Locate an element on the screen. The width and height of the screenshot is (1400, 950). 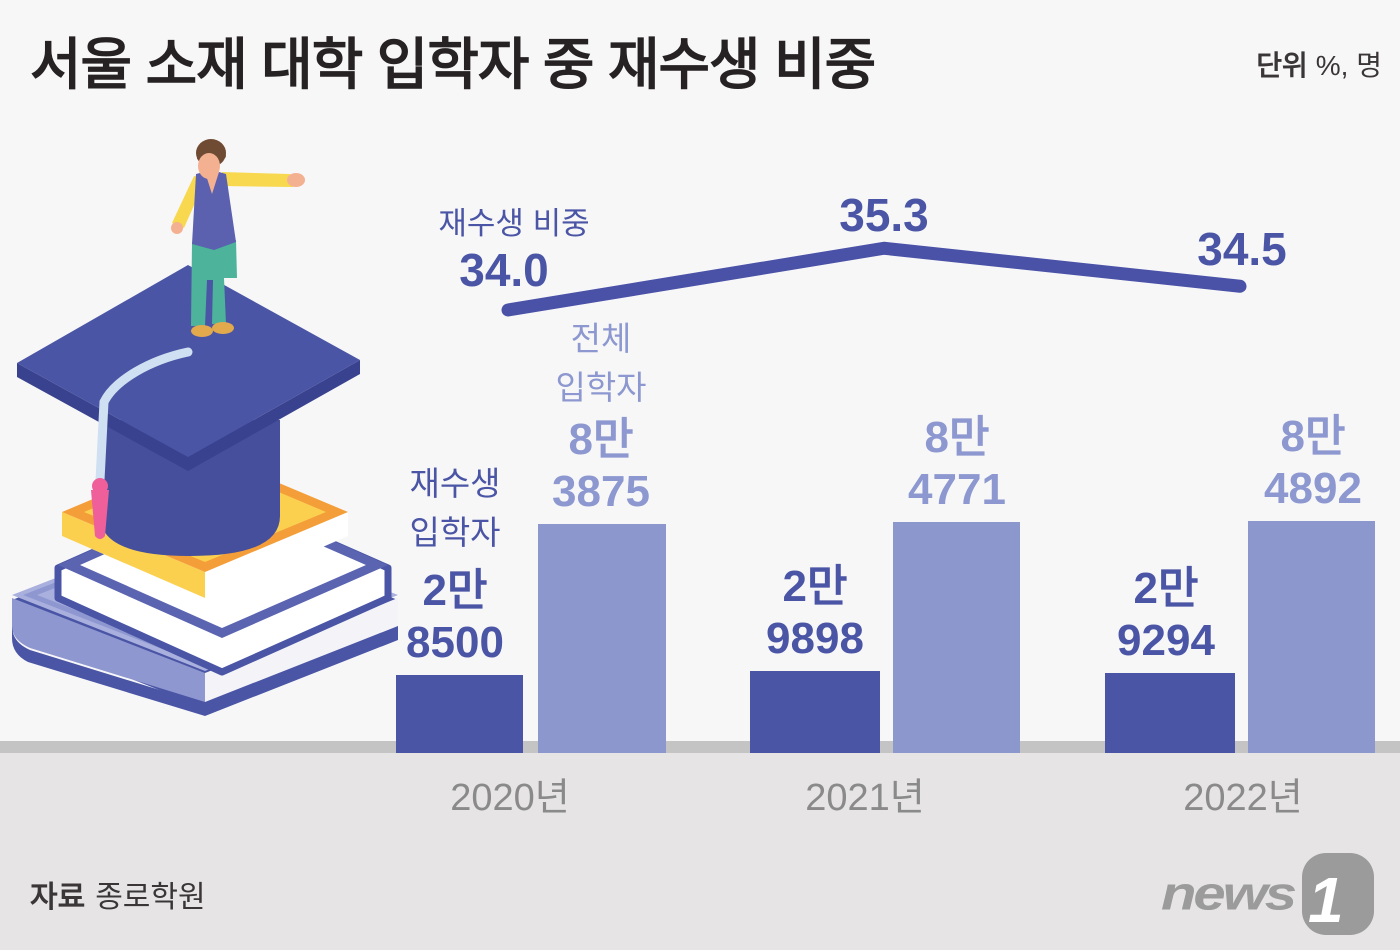
value-repeat-2022: 2만 9294 is located at coordinates (1166, 615).